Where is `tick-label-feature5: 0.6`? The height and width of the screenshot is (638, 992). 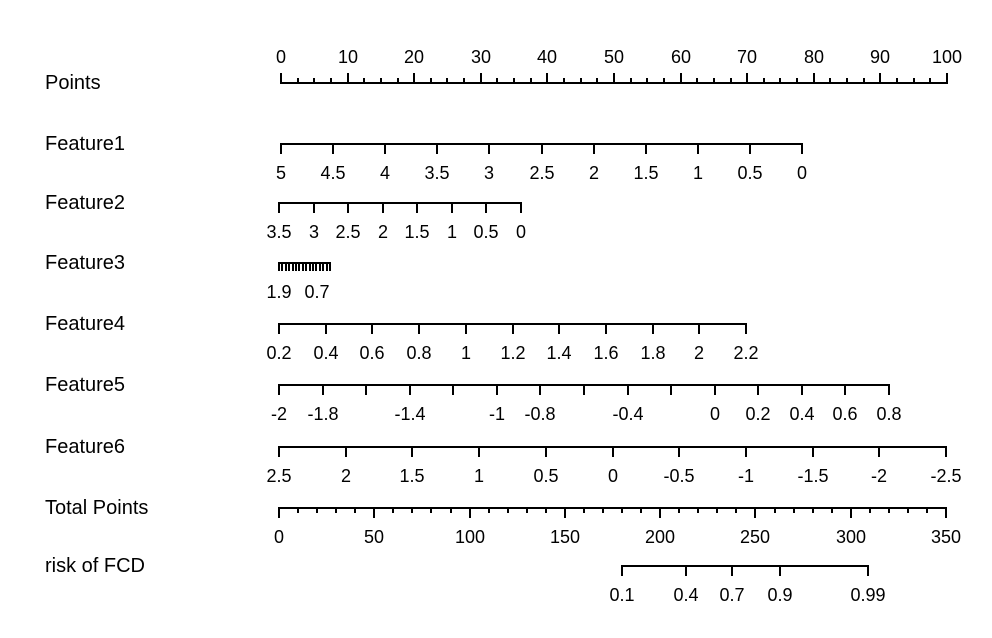
tick-label-feature5: 0.6 is located at coordinates (845, 414).